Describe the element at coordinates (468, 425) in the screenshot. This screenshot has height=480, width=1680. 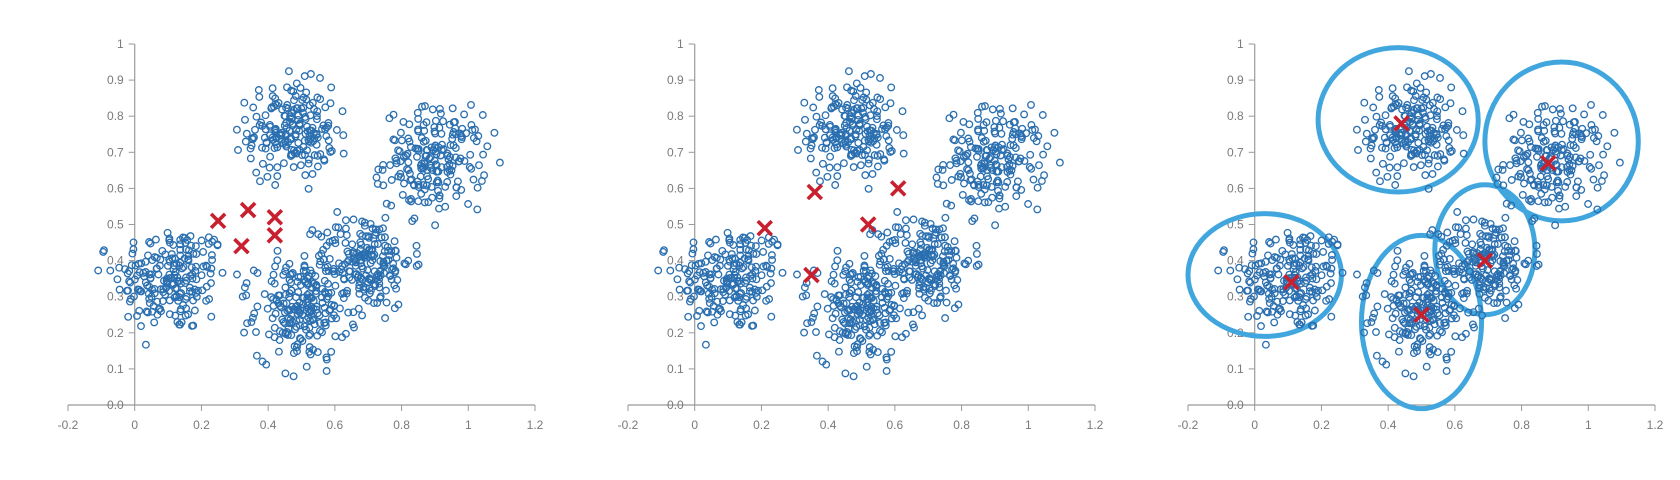
I see `x-tick-label: 1` at that location.